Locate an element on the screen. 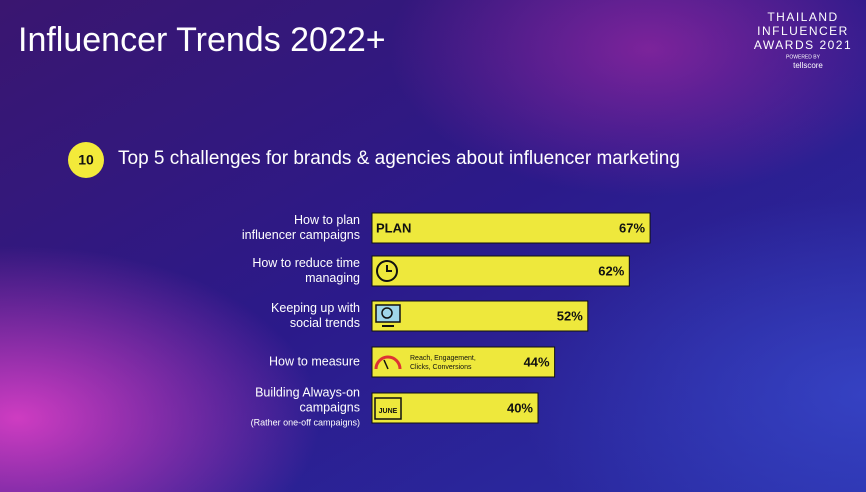 This screenshot has width=866, height=492. logo-line: INFLUENCER is located at coordinates (803, 31).